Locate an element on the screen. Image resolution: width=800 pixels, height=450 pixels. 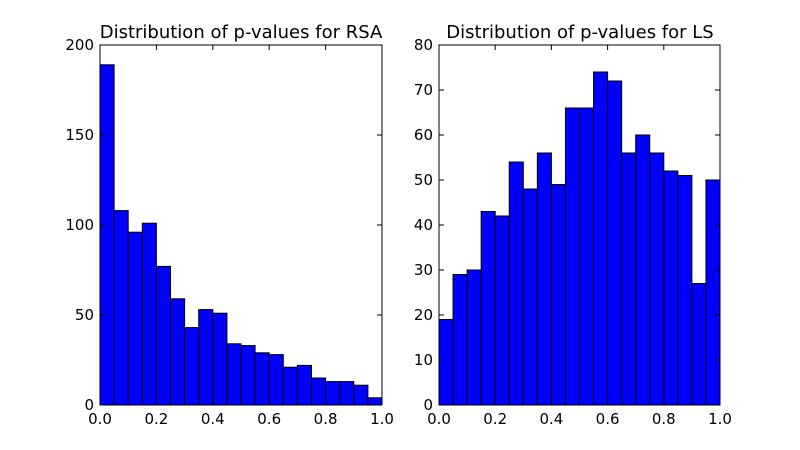
y-tick-label: 40 is located at coordinates (423, 225).